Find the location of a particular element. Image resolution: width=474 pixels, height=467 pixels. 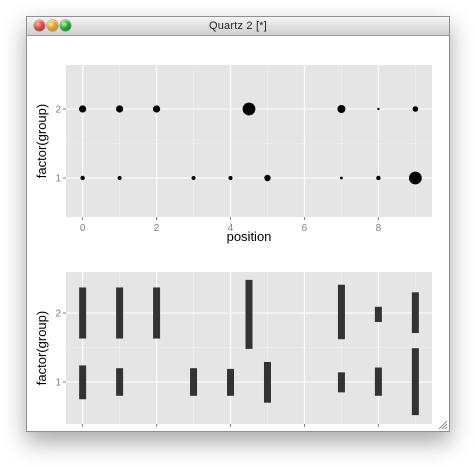

scatter-points is located at coordinates (250, 143).